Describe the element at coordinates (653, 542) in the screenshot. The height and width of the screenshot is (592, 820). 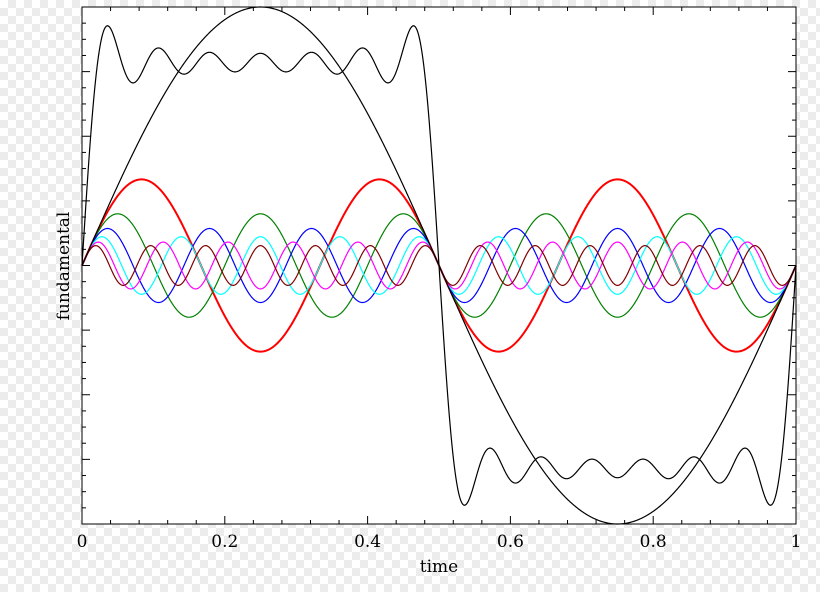
I see `x-tick-label: 0.8` at that location.